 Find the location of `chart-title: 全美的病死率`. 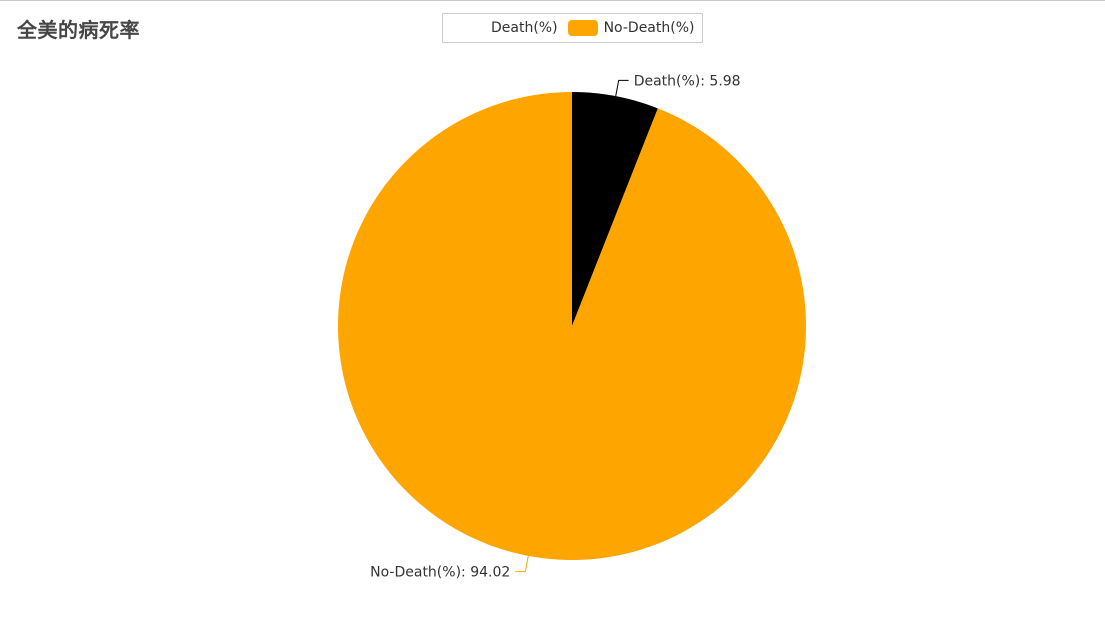

chart-title: 全美的病死率 is located at coordinates (78, 30).